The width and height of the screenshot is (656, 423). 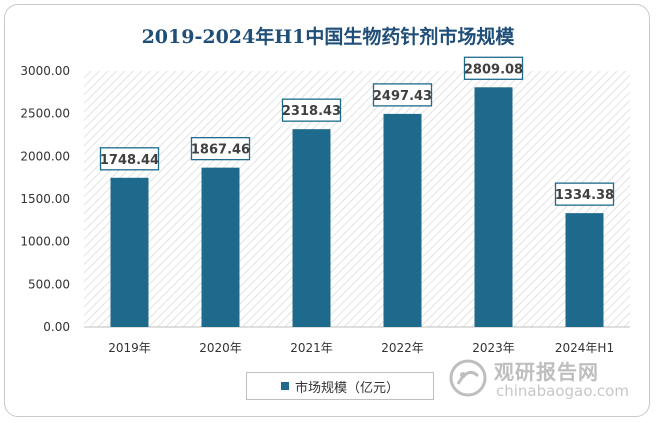 I want to click on y-tick-label: 2500.00, so click(x=45, y=114).